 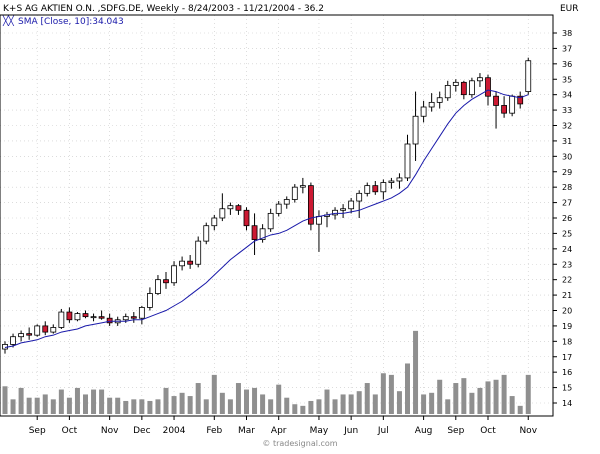 What do you see at coordinates (567, 79) in the screenshot?
I see `y-tick-label: 35` at bounding box center [567, 79].